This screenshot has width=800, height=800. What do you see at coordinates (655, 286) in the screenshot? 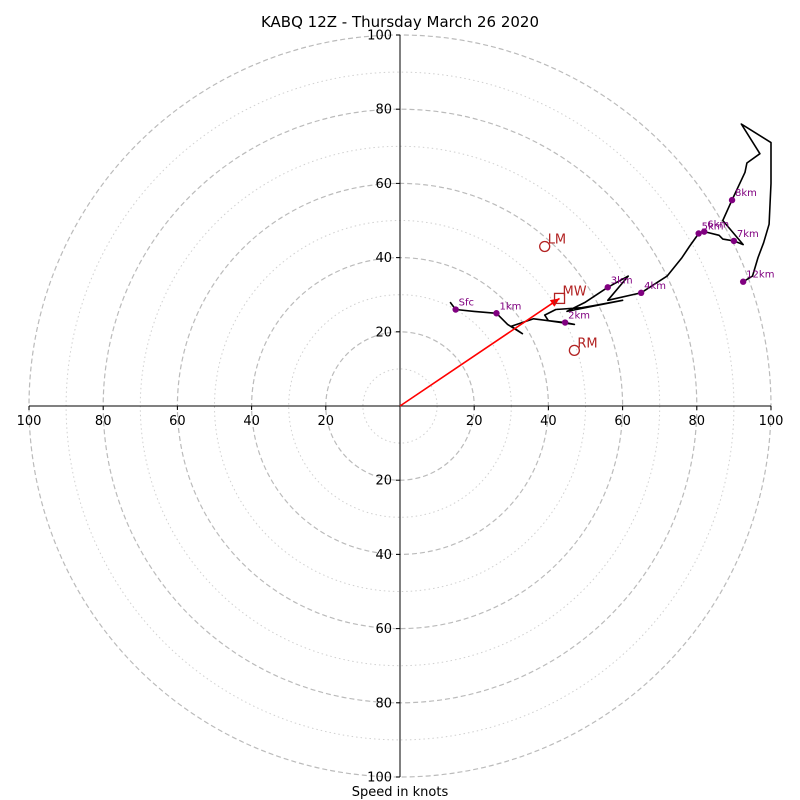
I see `height-label-4km: 4km` at bounding box center [655, 286].